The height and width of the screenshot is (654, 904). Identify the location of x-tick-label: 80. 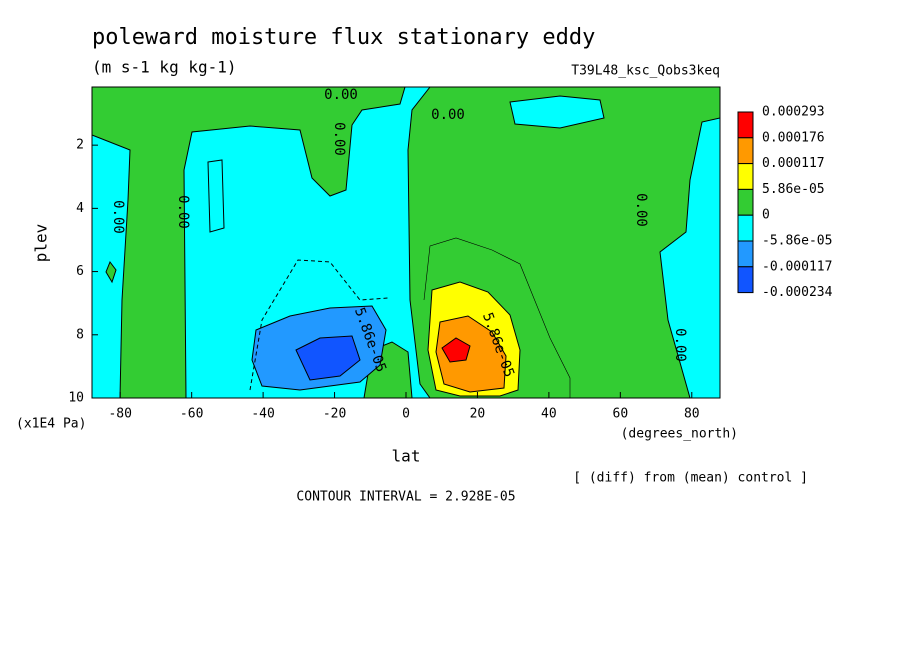
(692, 414).